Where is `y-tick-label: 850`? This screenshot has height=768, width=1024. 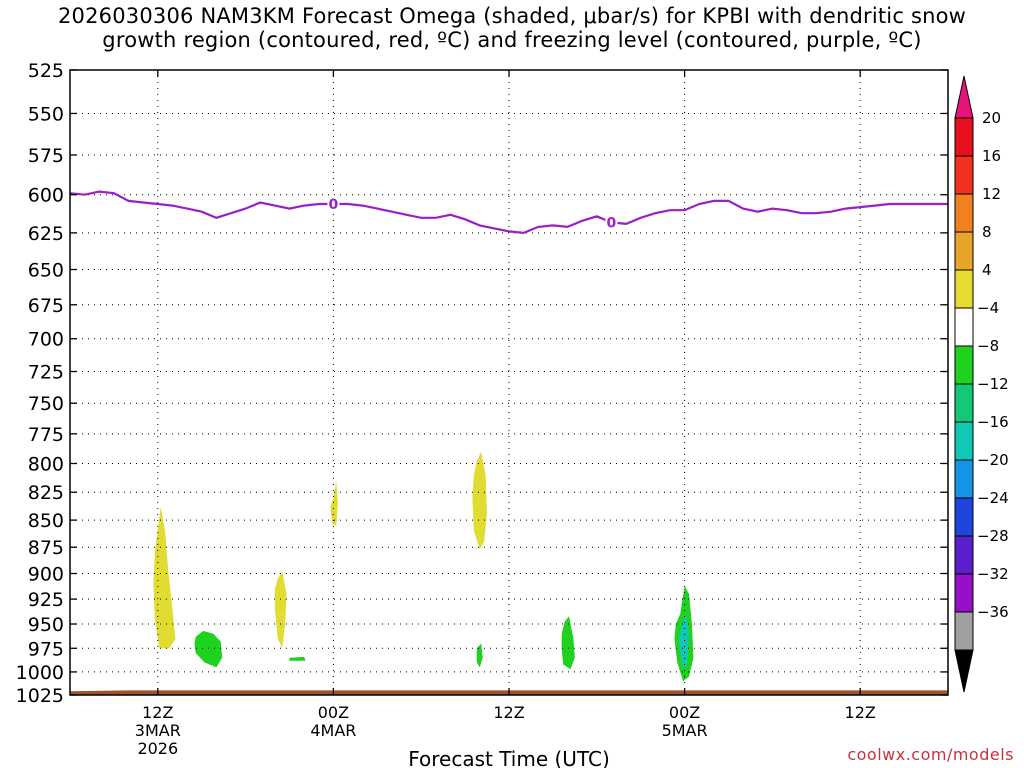
y-tick-label: 850 is located at coordinates (46, 521).